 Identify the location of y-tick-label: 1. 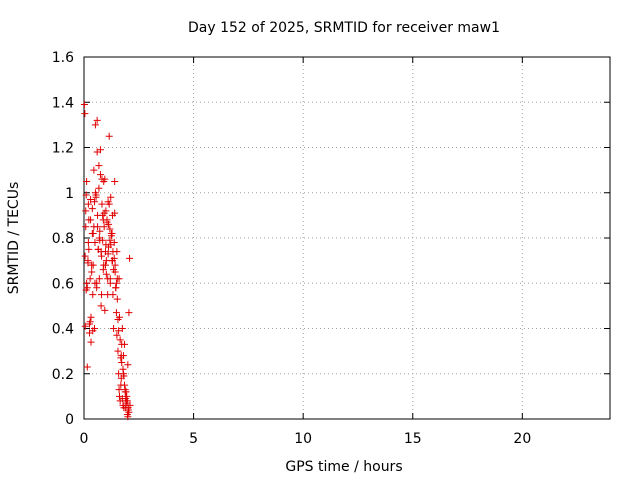
(69, 194).